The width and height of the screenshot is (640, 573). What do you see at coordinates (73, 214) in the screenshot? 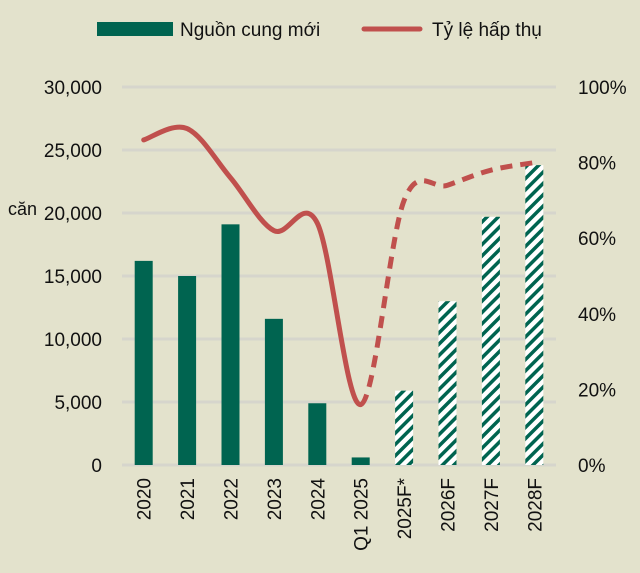
I see `y-tick-label: 20,000` at bounding box center [73, 214].